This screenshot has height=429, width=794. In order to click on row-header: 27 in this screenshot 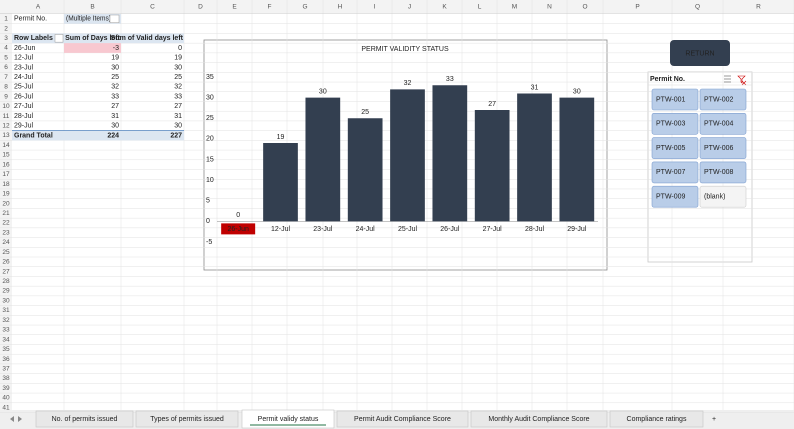, I will do `click(6, 271)`.